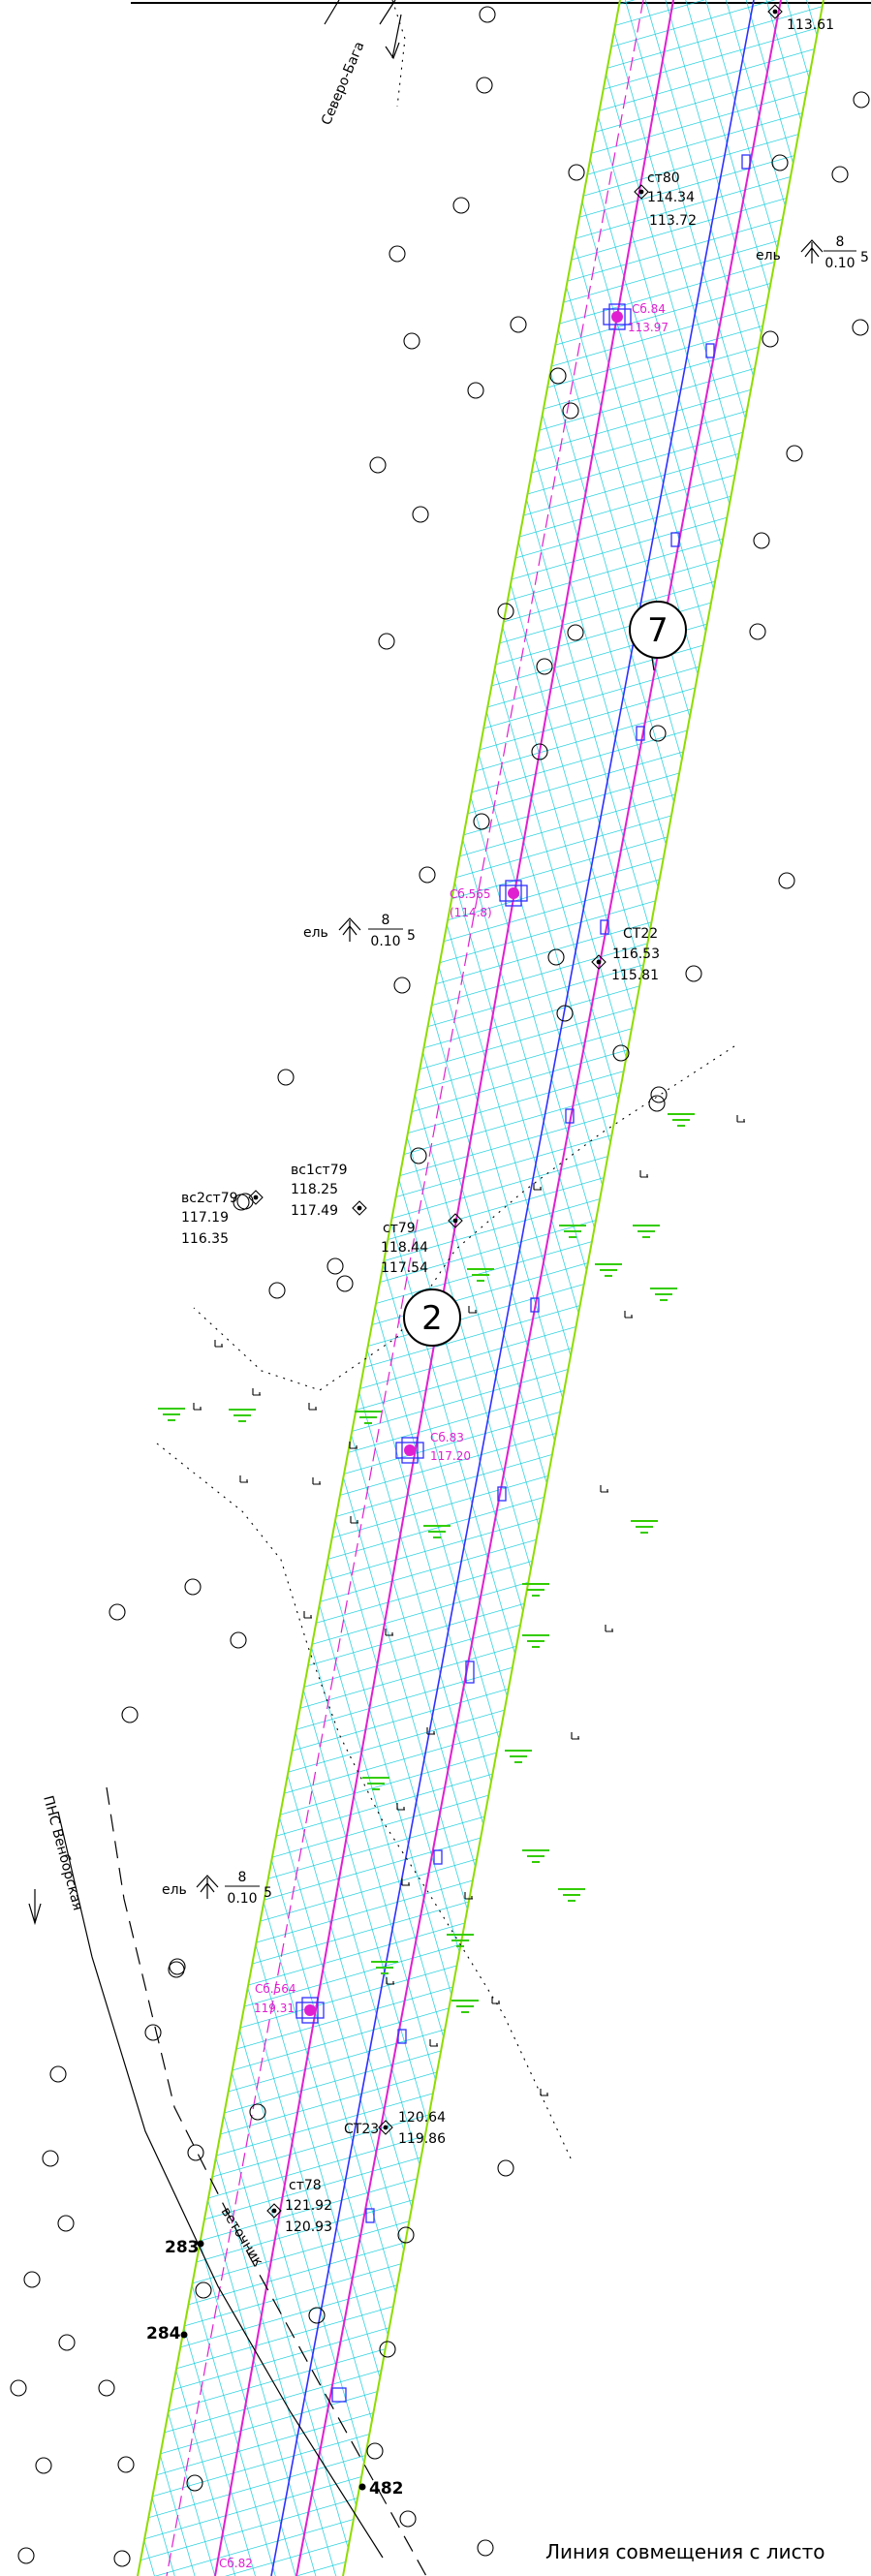  What do you see at coordinates (305, 2185) in the screenshot?
I see `station-name: ст78` at bounding box center [305, 2185].